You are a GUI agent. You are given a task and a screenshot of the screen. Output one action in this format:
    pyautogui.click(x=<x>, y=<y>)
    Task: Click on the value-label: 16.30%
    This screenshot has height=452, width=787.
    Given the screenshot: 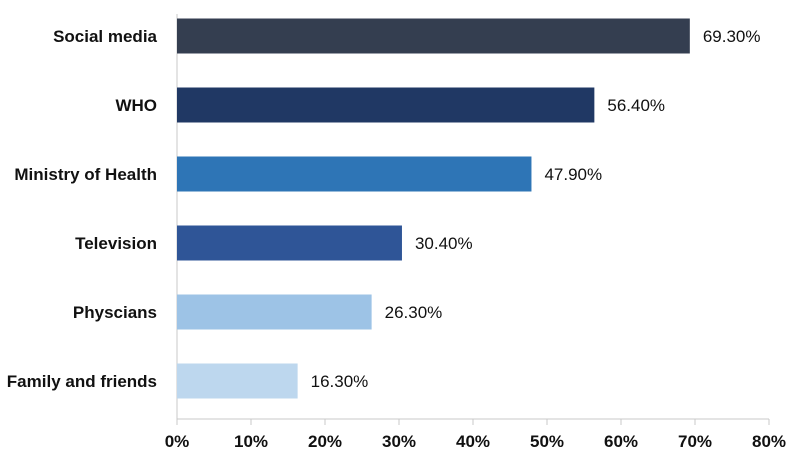 What is the action you would take?
    pyautogui.click(x=340, y=381)
    